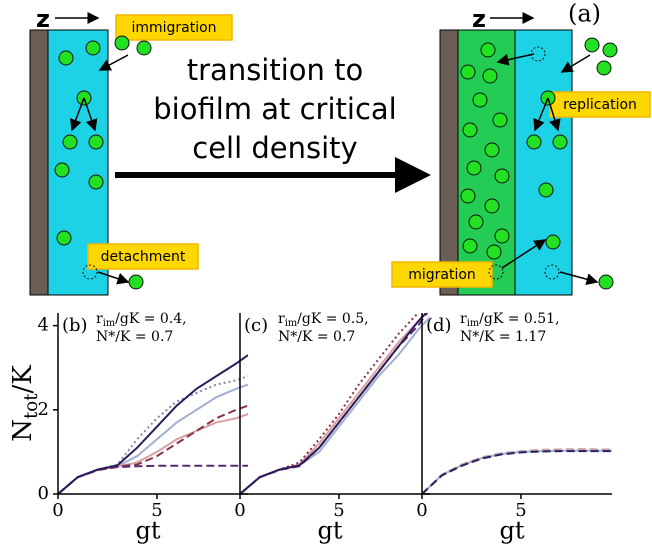 The image size is (652, 550). Describe the element at coordinates (274, 148) in the screenshot. I see `transition-text: cell density` at that location.